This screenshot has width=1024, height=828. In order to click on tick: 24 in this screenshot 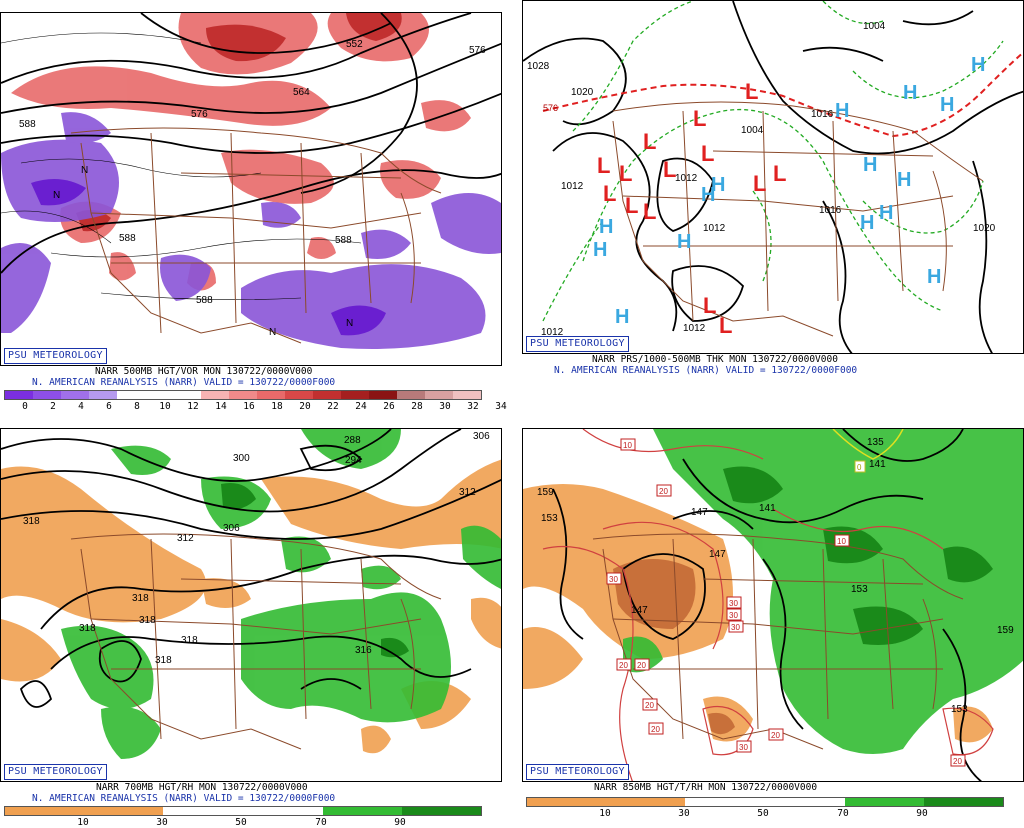, I will do `click(361, 406)`.